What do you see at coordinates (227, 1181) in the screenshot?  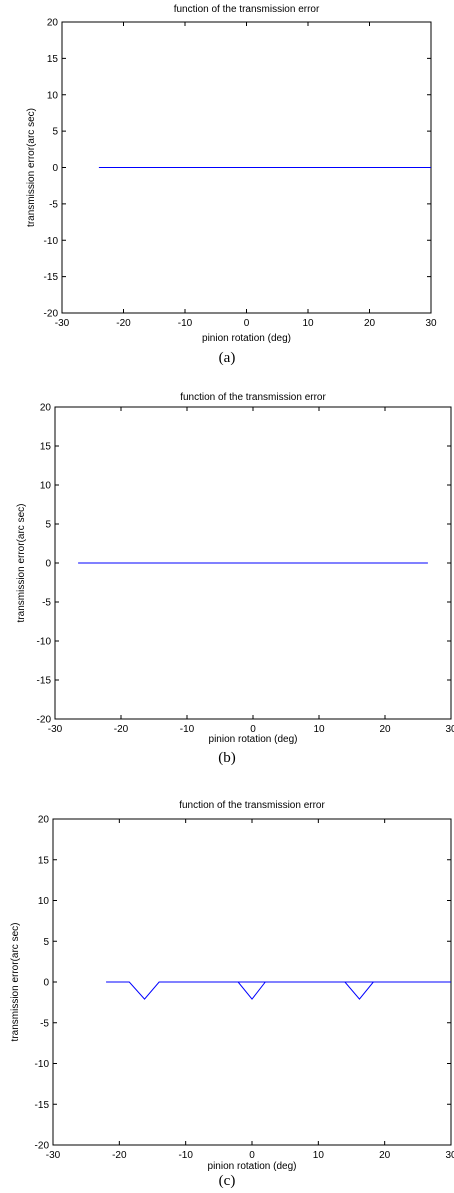 I see `panel-label-c: (c)` at bounding box center [227, 1181].